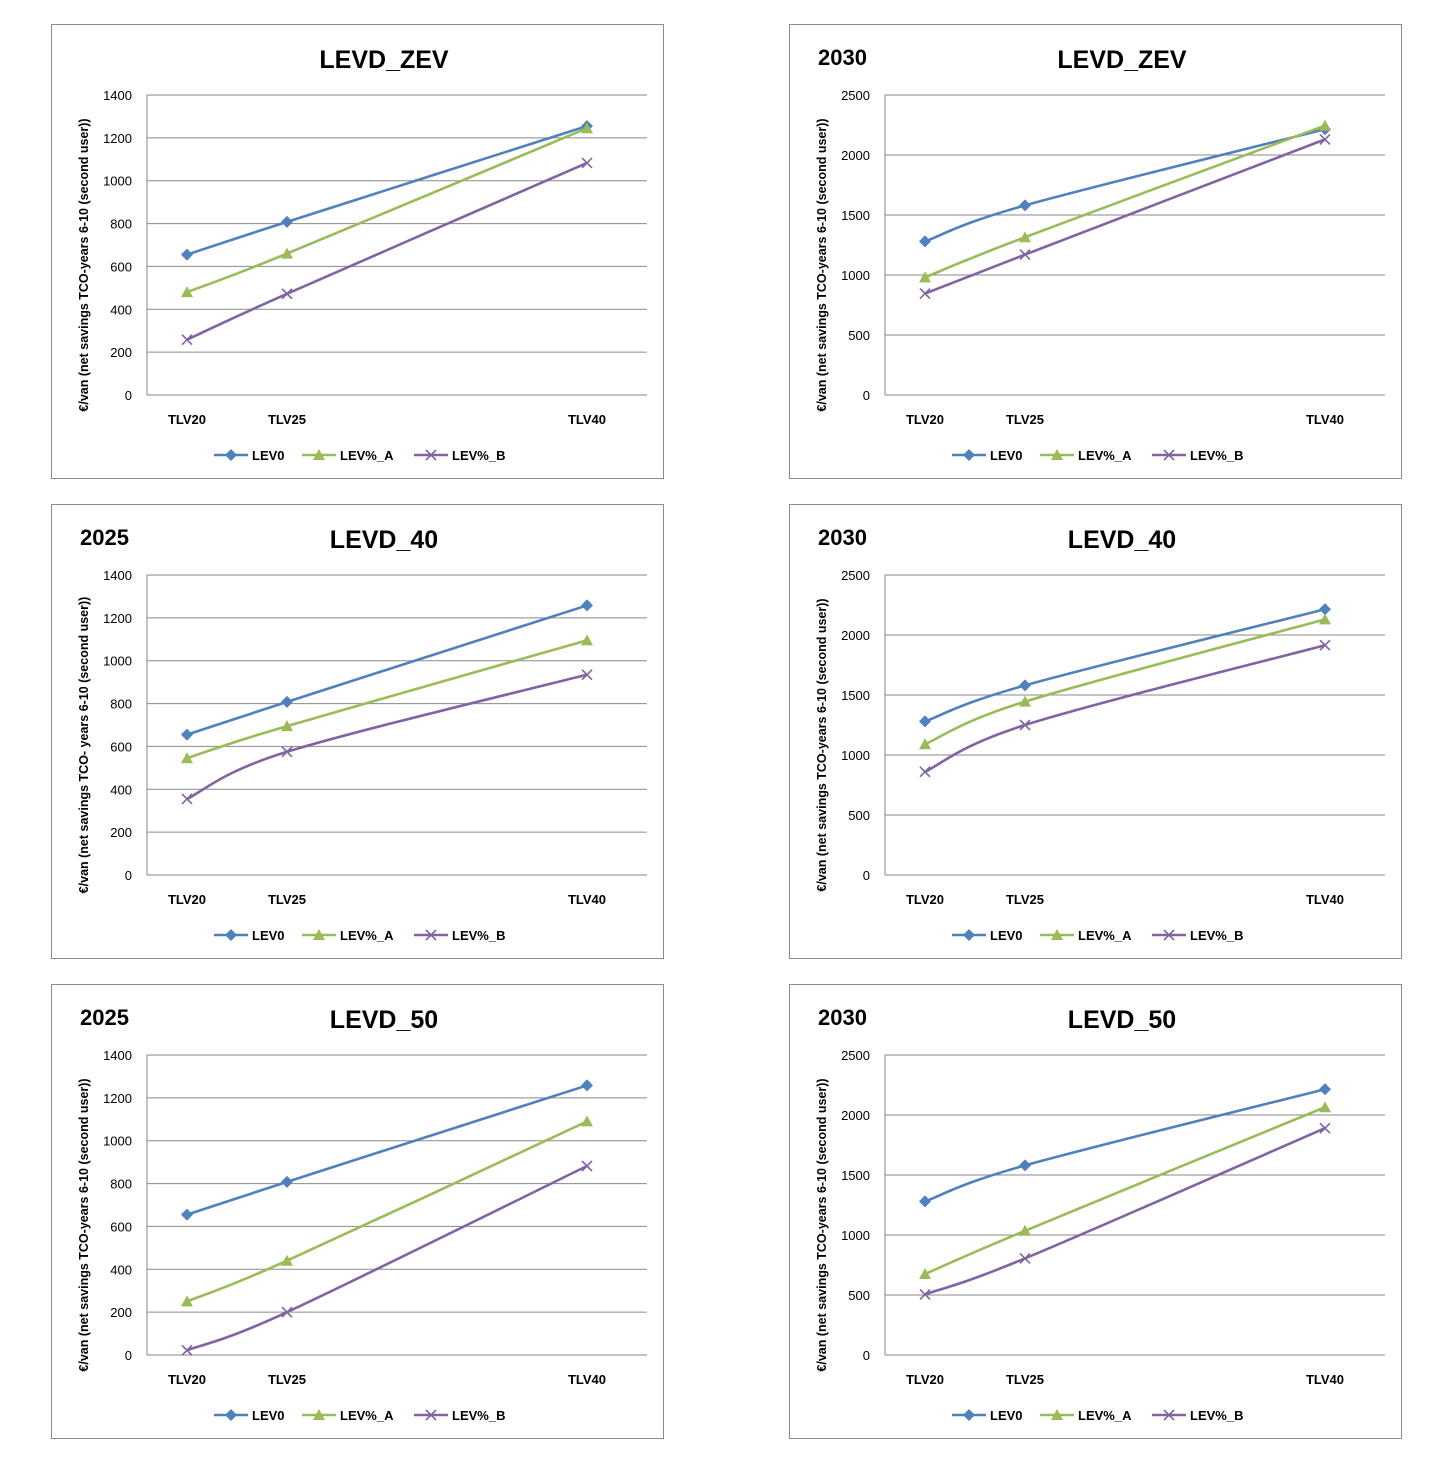 The height and width of the screenshot is (1466, 1446). What do you see at coordinates (1122, 540) in the screenshot?
I see `chart-4-title: LEVD_40` at bounding box center [1122, 540].